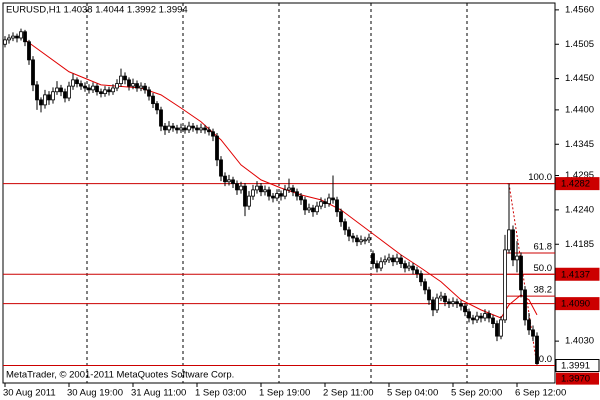 The image size is (600, 400). What do you see at coordinates (220, 393) in the screenshot?
I see `x-tick-label: 1 Sep 03:00` at bounding box center [220, 393].